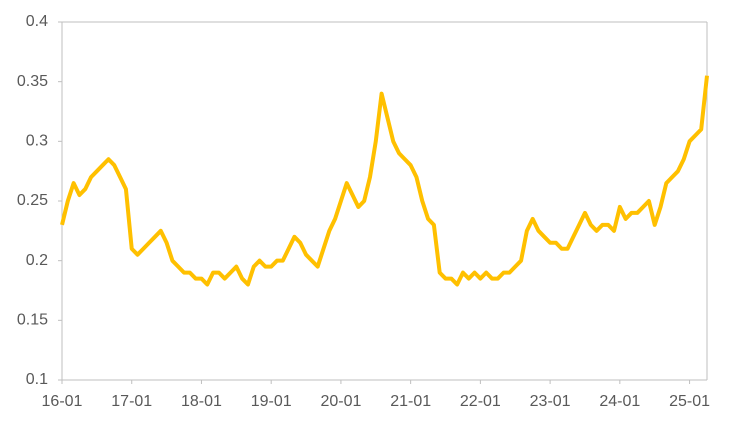 The height and width of the screenshot is (427, 731). I want to click on y-tick-label: 0.35, so click(32, 81).